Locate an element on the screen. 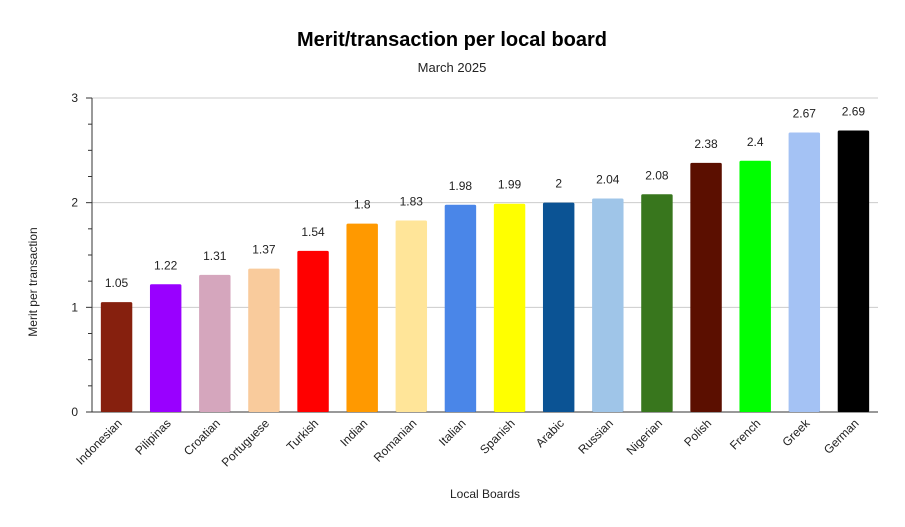 This screenshot has height=527, width=905. x-tick-label: Polish is located at coordinates (697, 432).